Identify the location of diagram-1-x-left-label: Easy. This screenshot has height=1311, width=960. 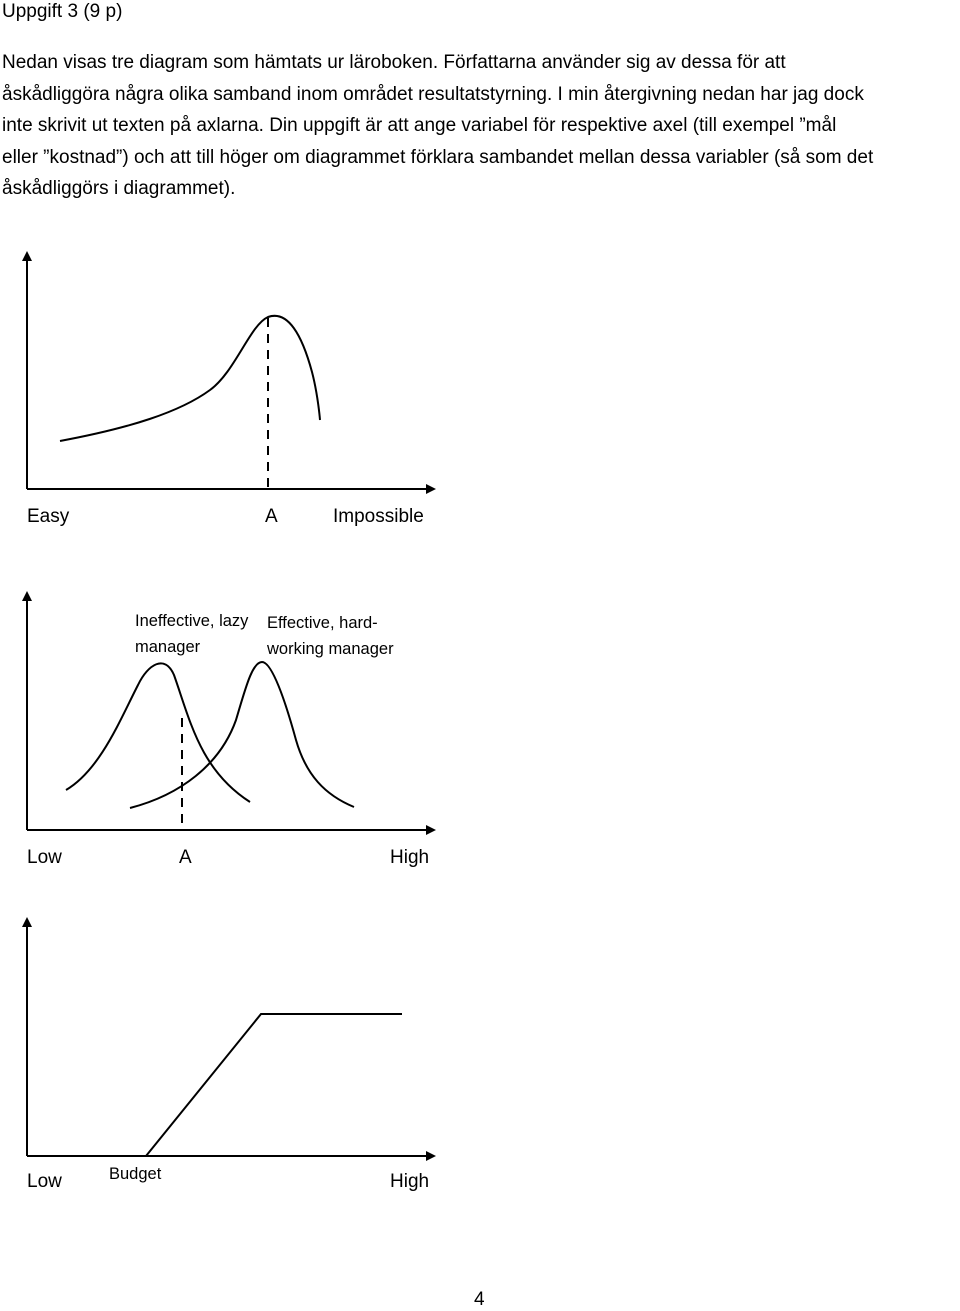
(48, 516).